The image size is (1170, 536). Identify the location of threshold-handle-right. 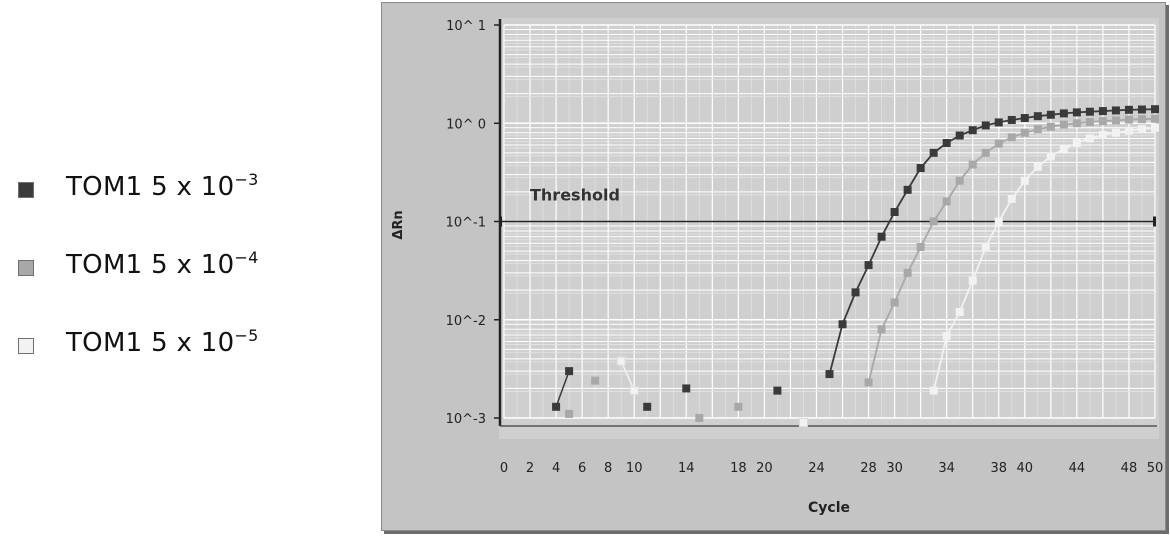
(1154, 221).